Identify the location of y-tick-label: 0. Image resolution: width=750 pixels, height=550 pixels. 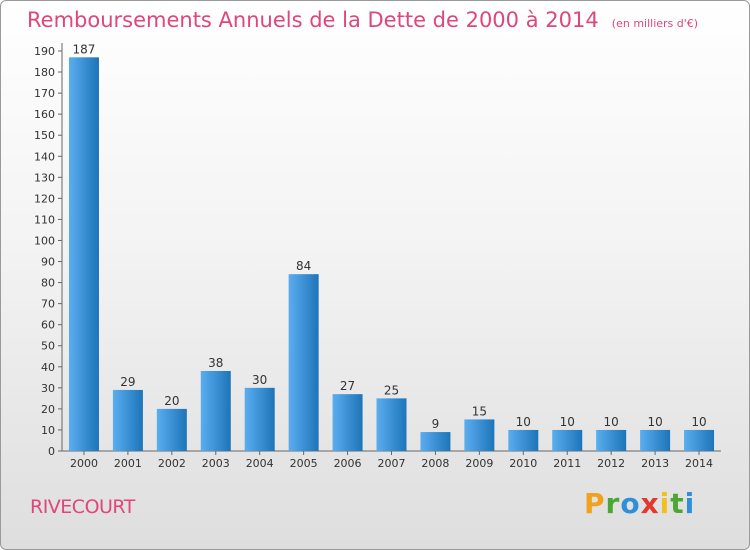
(51, 451).